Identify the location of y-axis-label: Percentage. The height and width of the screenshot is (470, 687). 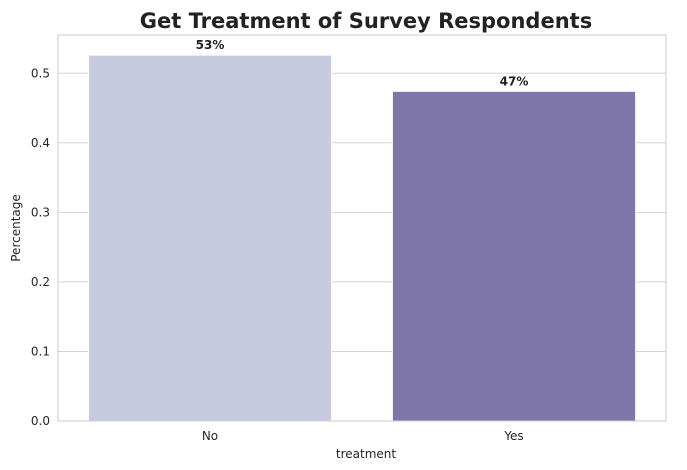
(16, 228).